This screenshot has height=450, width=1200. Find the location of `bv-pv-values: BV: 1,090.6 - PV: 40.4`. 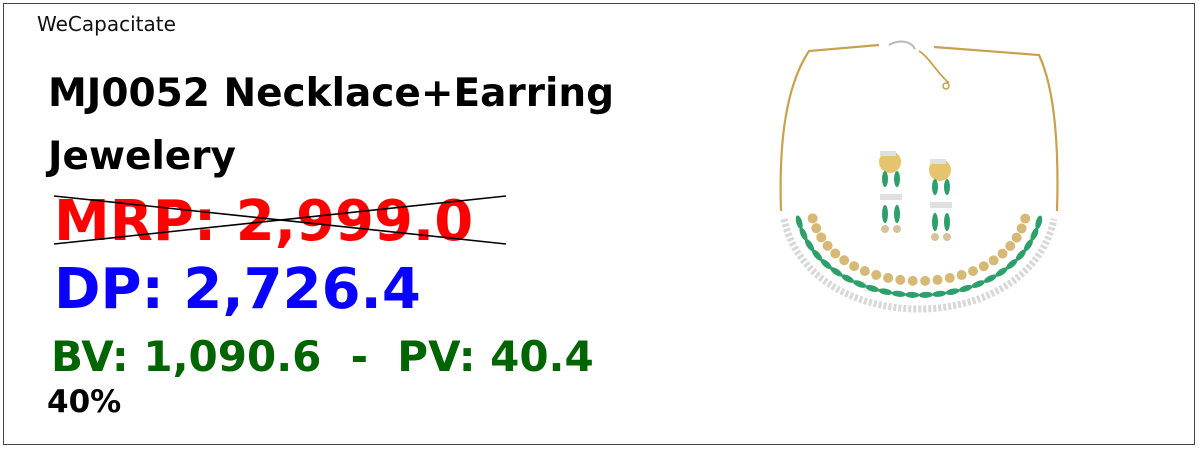

bv-pv-values: BV: 1,090.6 - PV: 40.4 is located at coordinates (322, 356).